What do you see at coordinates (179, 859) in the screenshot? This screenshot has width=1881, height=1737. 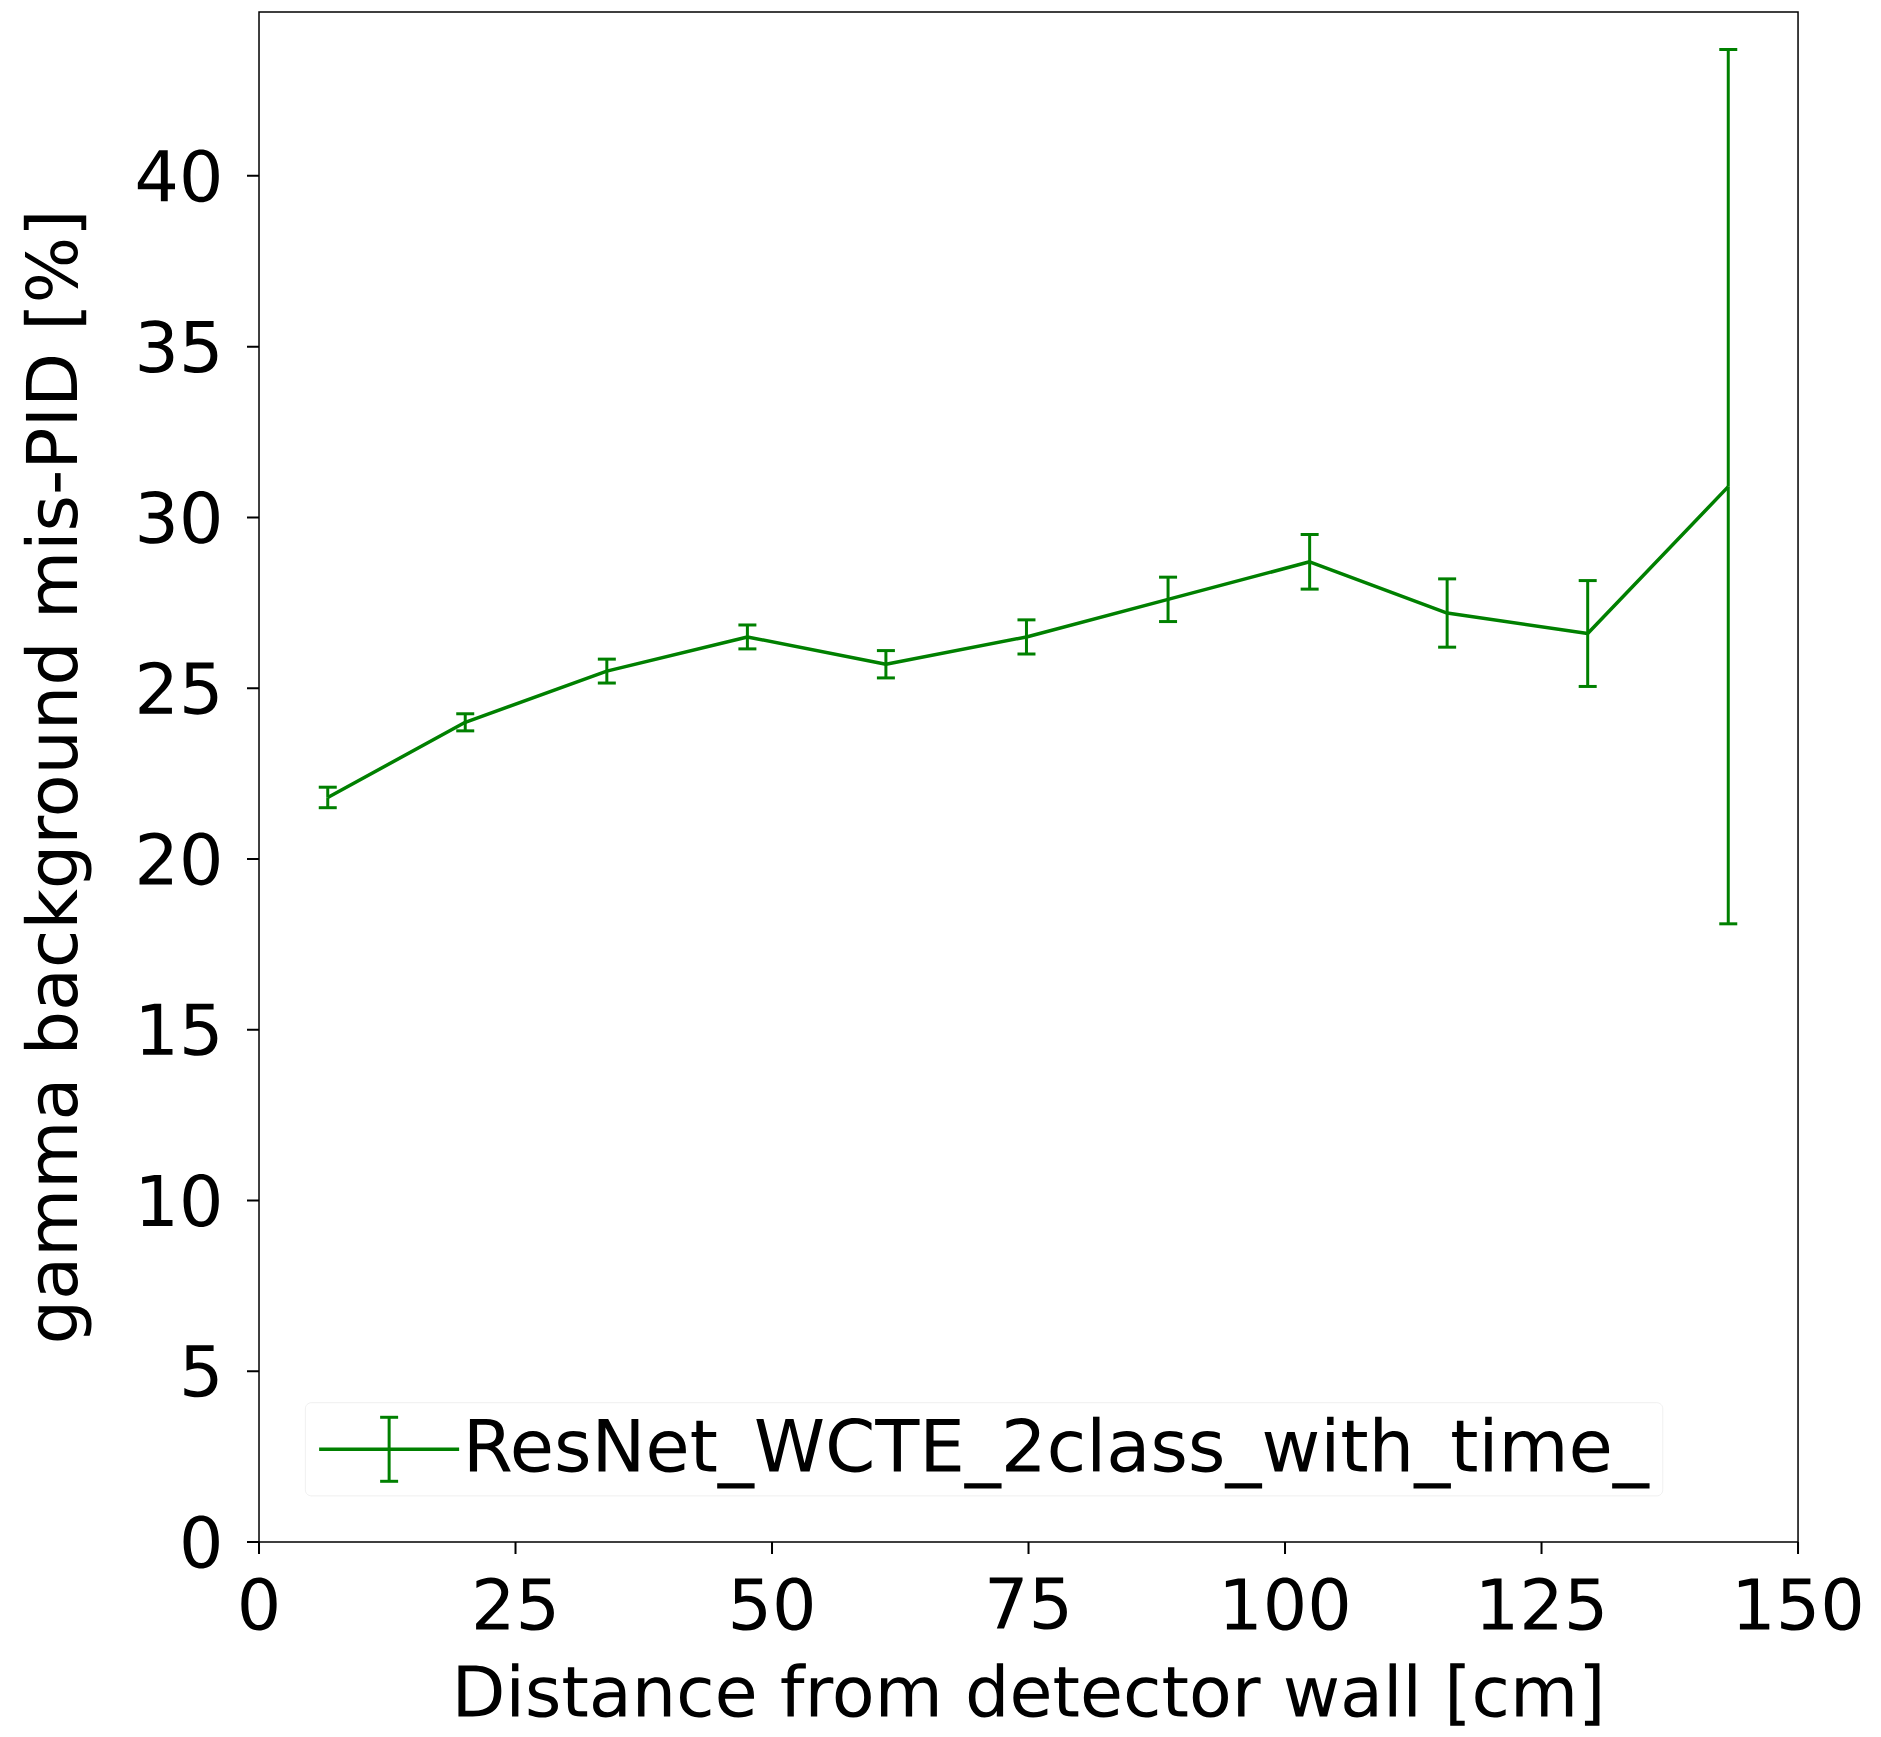 I see `y-tick-label: 20` at bounding box center [179, 859].